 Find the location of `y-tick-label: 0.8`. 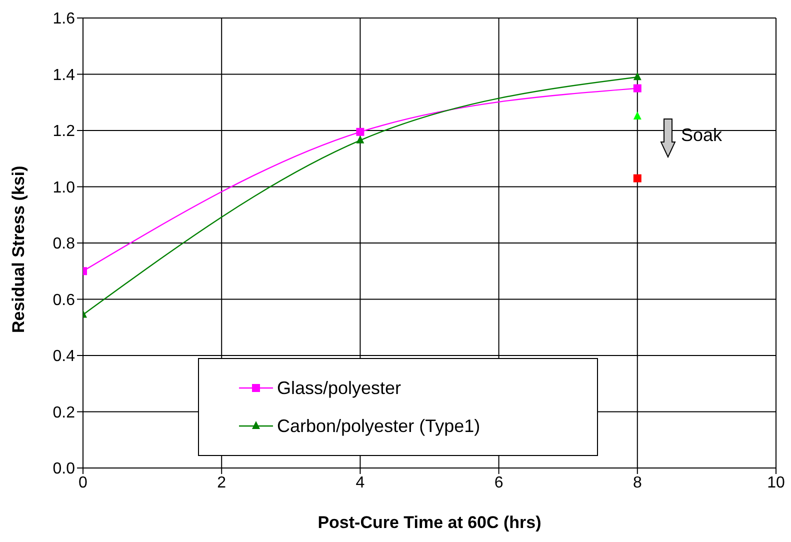

y-tick-label: 0.8 is located at coordinates (64, 244).